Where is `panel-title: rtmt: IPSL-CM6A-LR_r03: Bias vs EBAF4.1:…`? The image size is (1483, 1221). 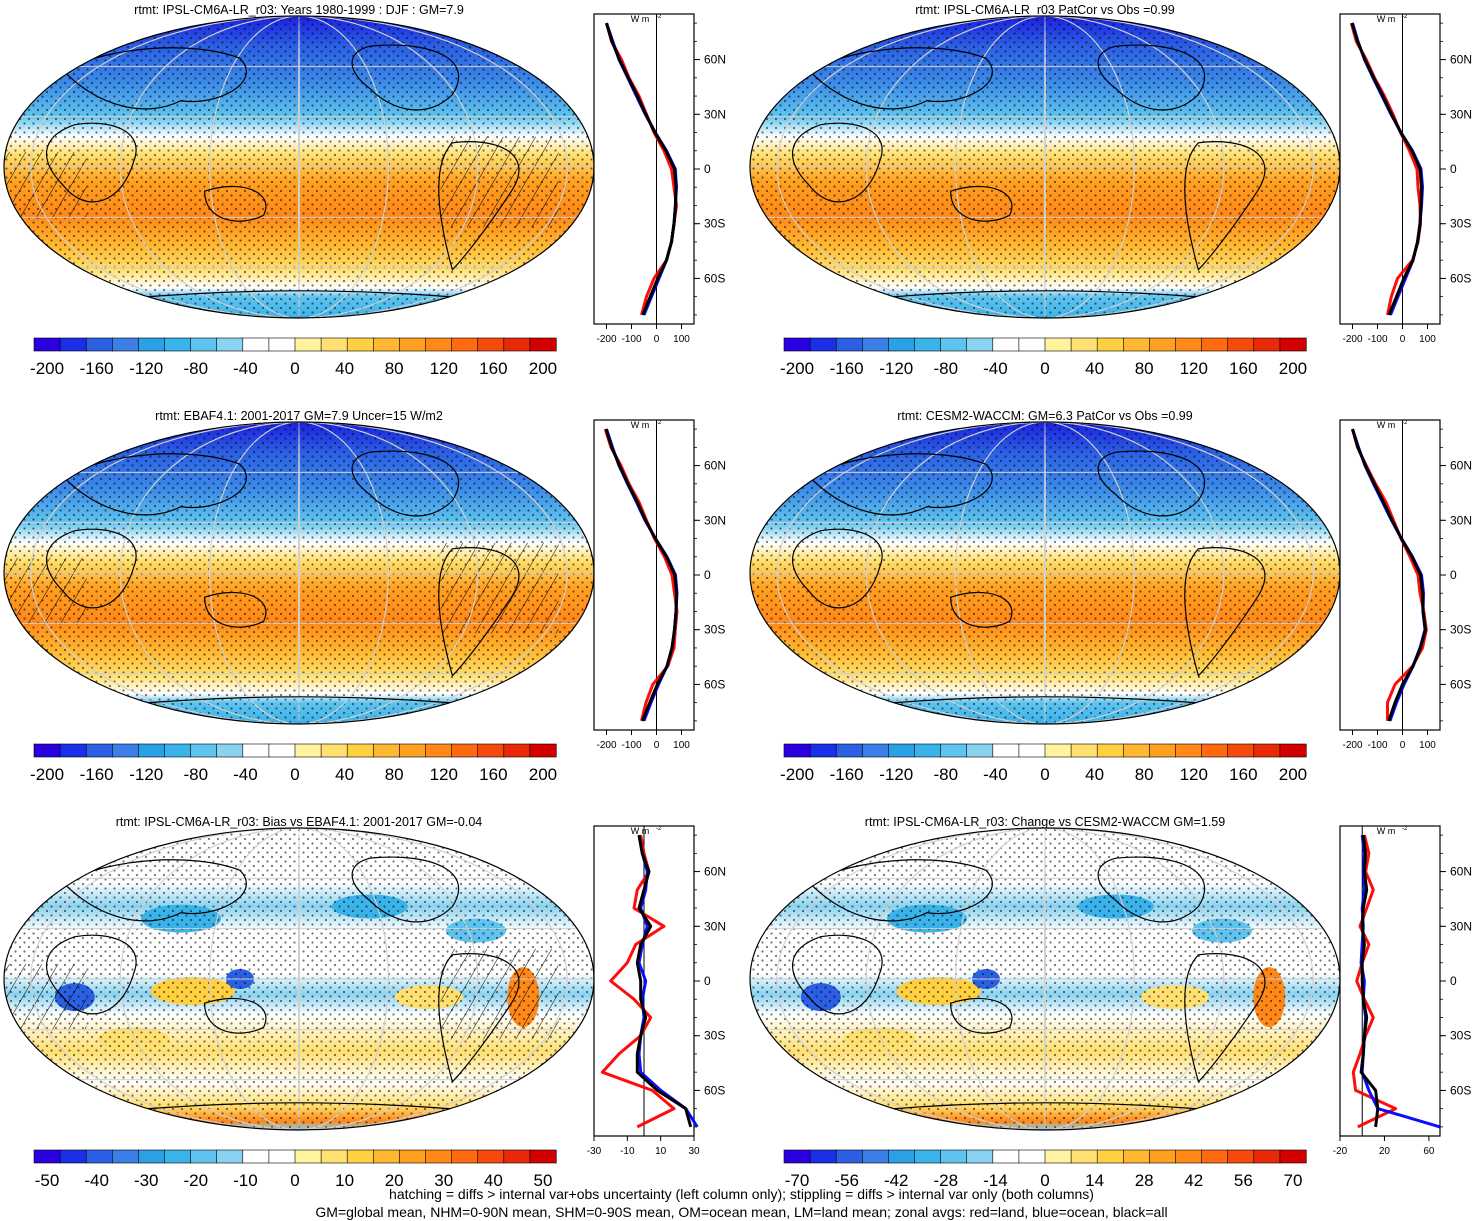 panel-title: rtmt: IPSL-CM6A-LR_r03: Bias vs EBAF4.1:… is located at coordinates (299, 822).